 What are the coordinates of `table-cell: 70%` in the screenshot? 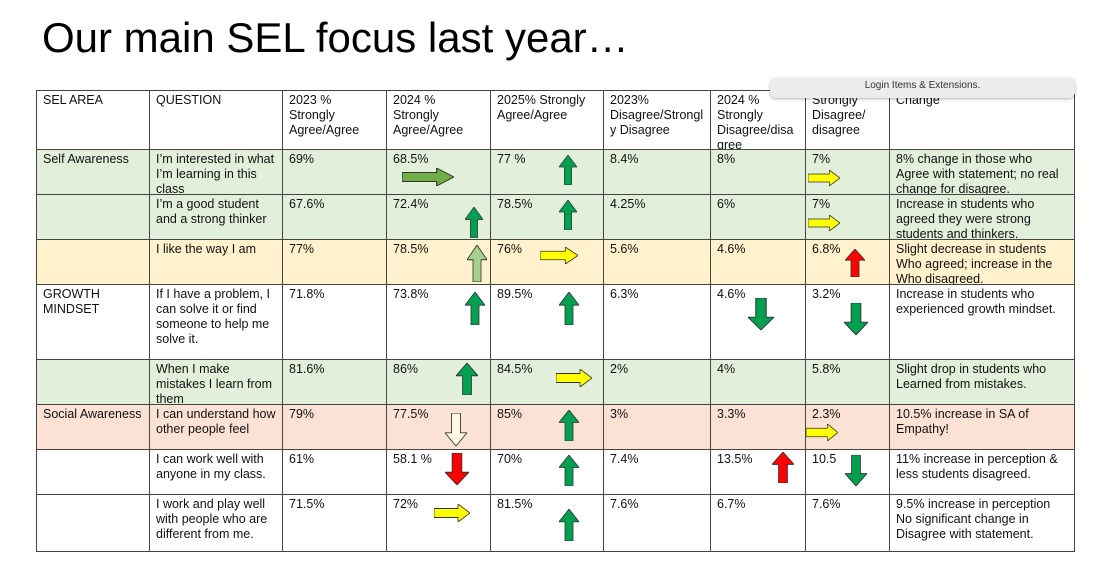 It's located at (547, 472).